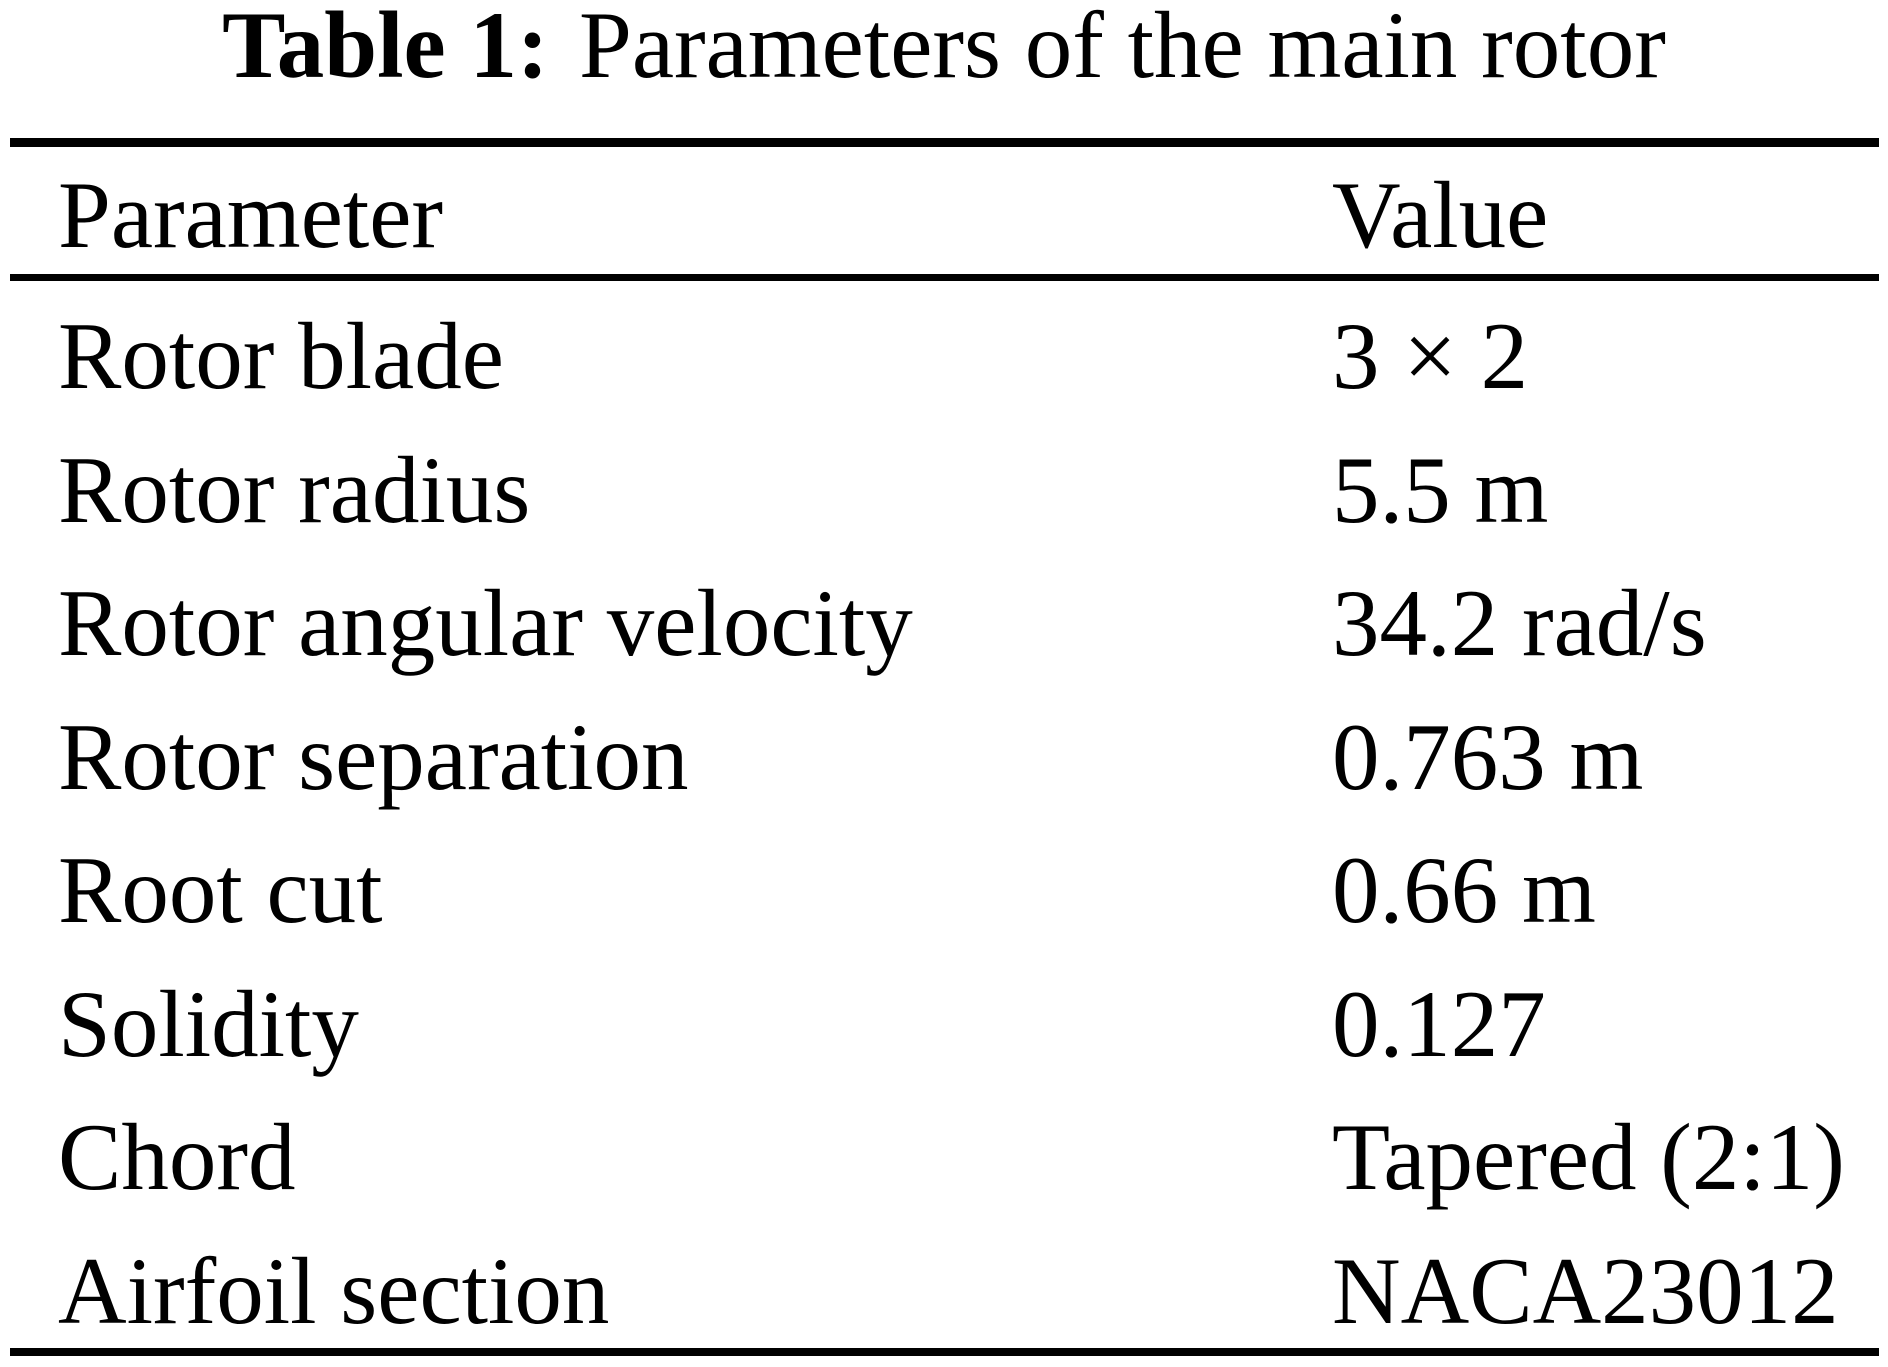  What do you see at coordinates (1464, 890) in the screenshot?
I see `value-cell: 0.66 m` at bounding box center [1464, 890].